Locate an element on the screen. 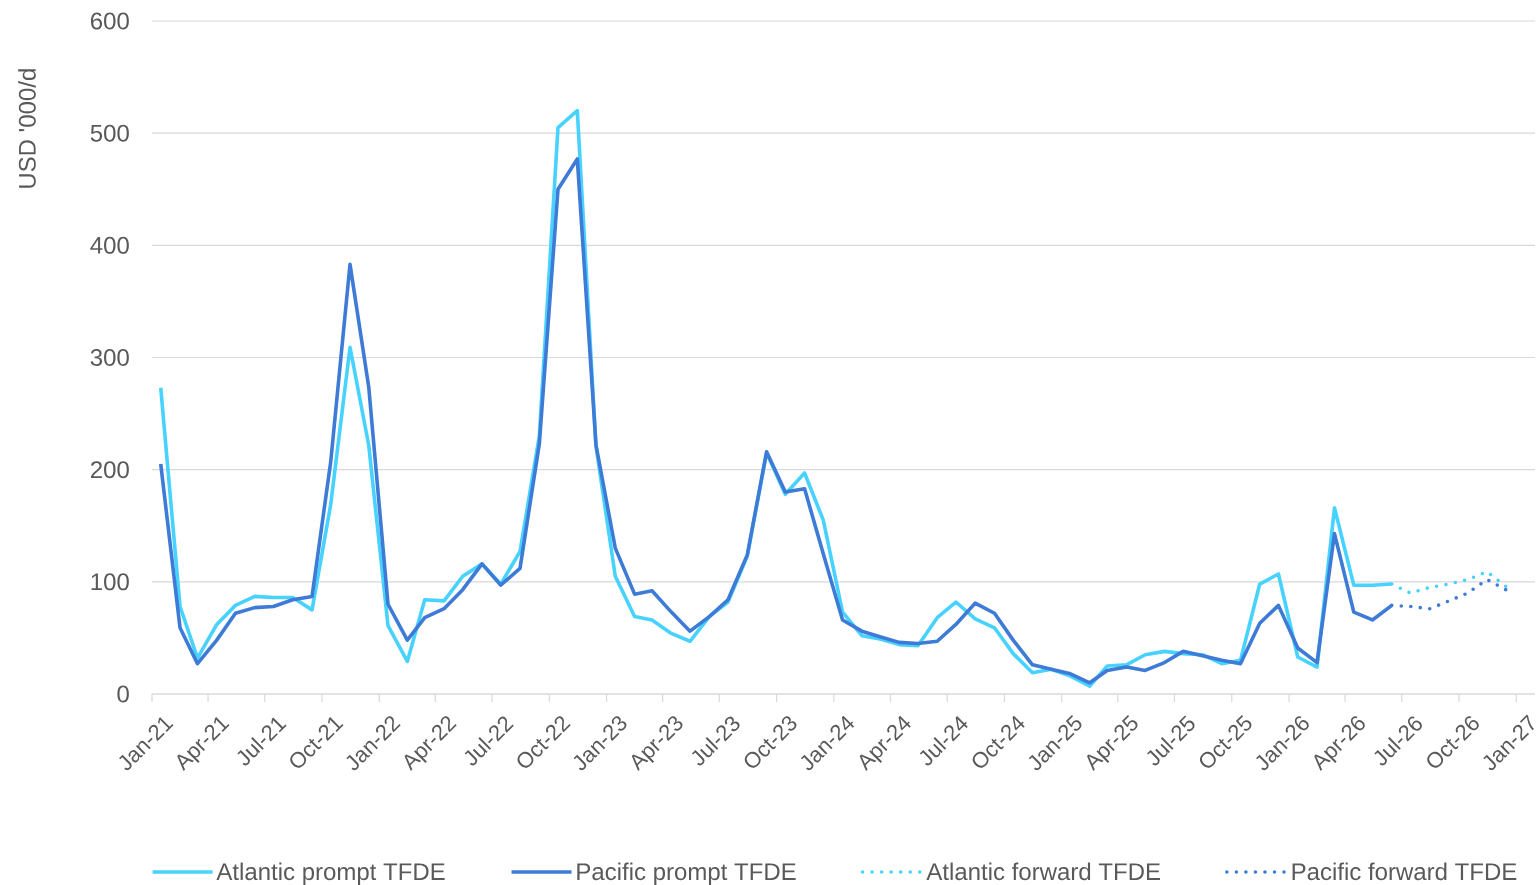 The image size is (1539, 885). legend-label: Pacific forward TFDE is located at coordinates (1404, 871).